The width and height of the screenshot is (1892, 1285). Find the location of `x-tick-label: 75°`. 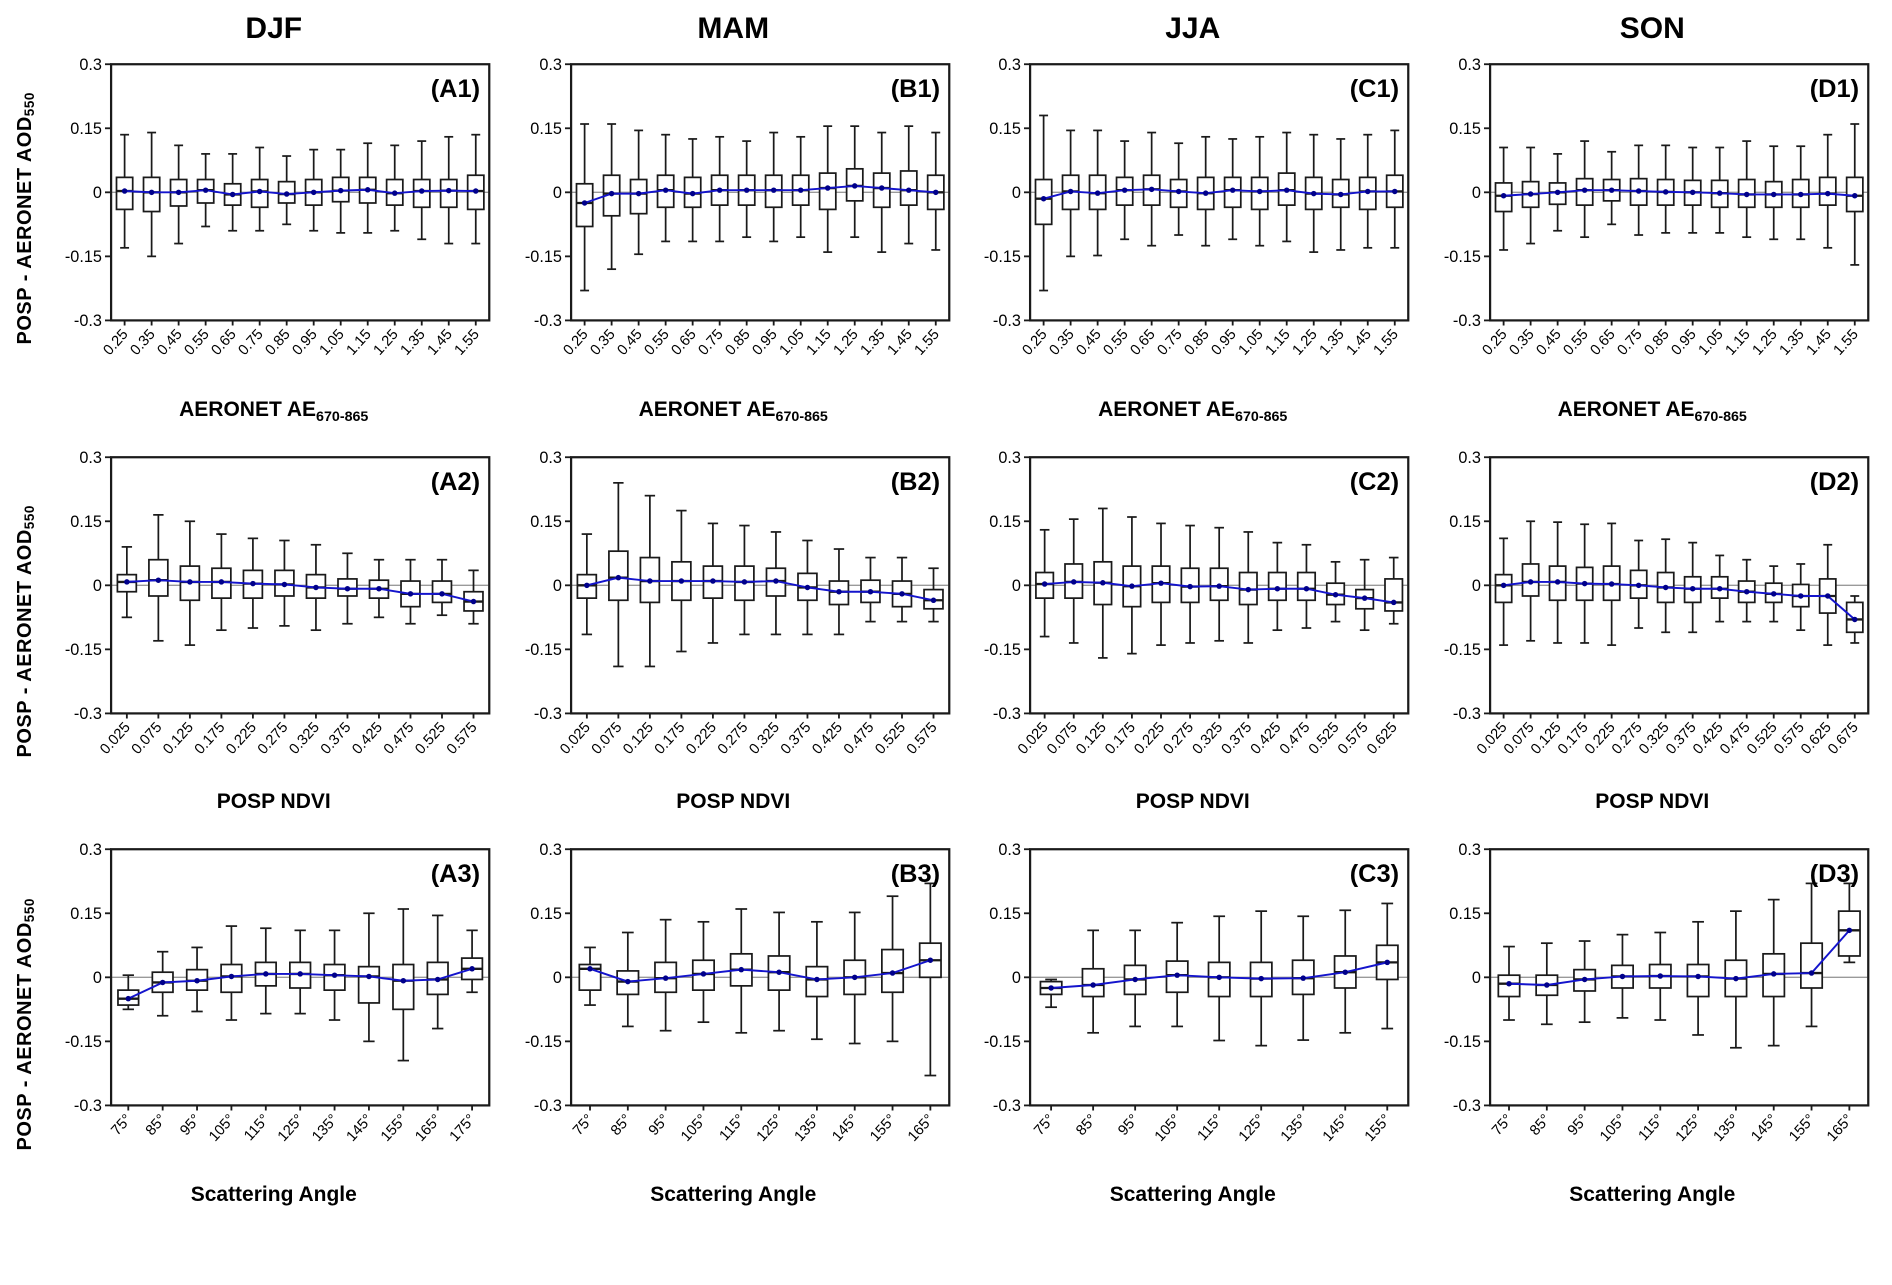

x-tick-label: 75° is located at coordinates (1502, 1125).